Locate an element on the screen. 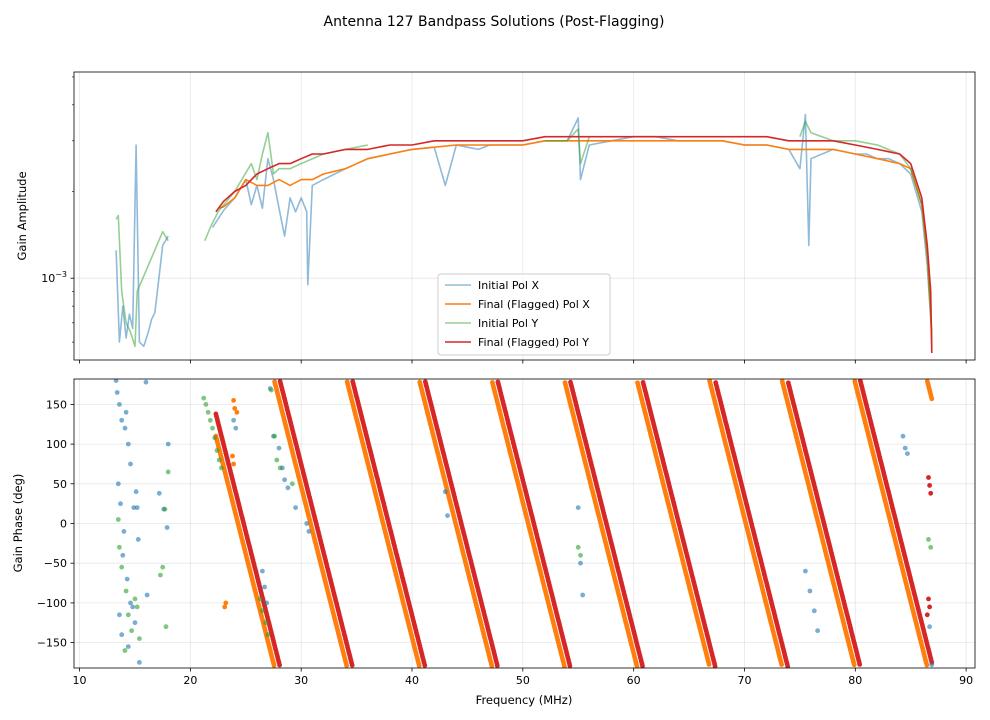 This screenshot has height=720, width=990. legend-label: Final (Flagged) Pol Y is located at coordinates (533, 342).